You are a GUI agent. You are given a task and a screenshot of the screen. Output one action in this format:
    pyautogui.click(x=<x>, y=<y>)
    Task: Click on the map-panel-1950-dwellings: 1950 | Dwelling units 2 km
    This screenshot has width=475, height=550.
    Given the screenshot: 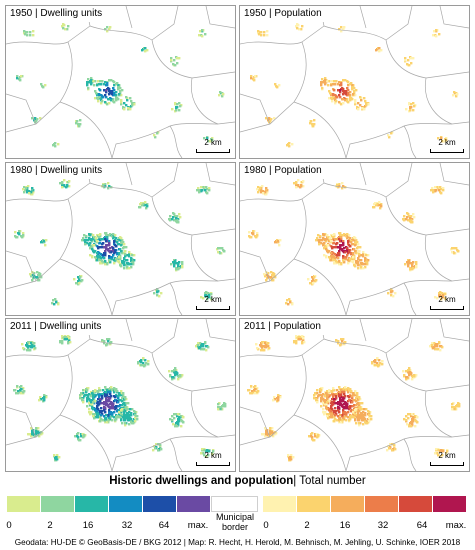 What is the action you would take?
    pyautogui.click(x=120, y=82)
    